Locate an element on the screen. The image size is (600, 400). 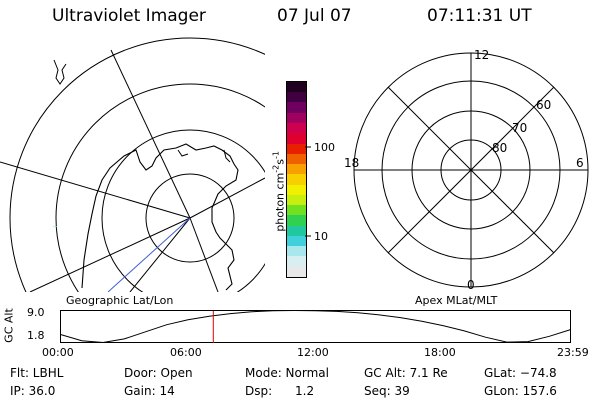
strip-ylabel: GC Alt is located at coordinates (9, 325).